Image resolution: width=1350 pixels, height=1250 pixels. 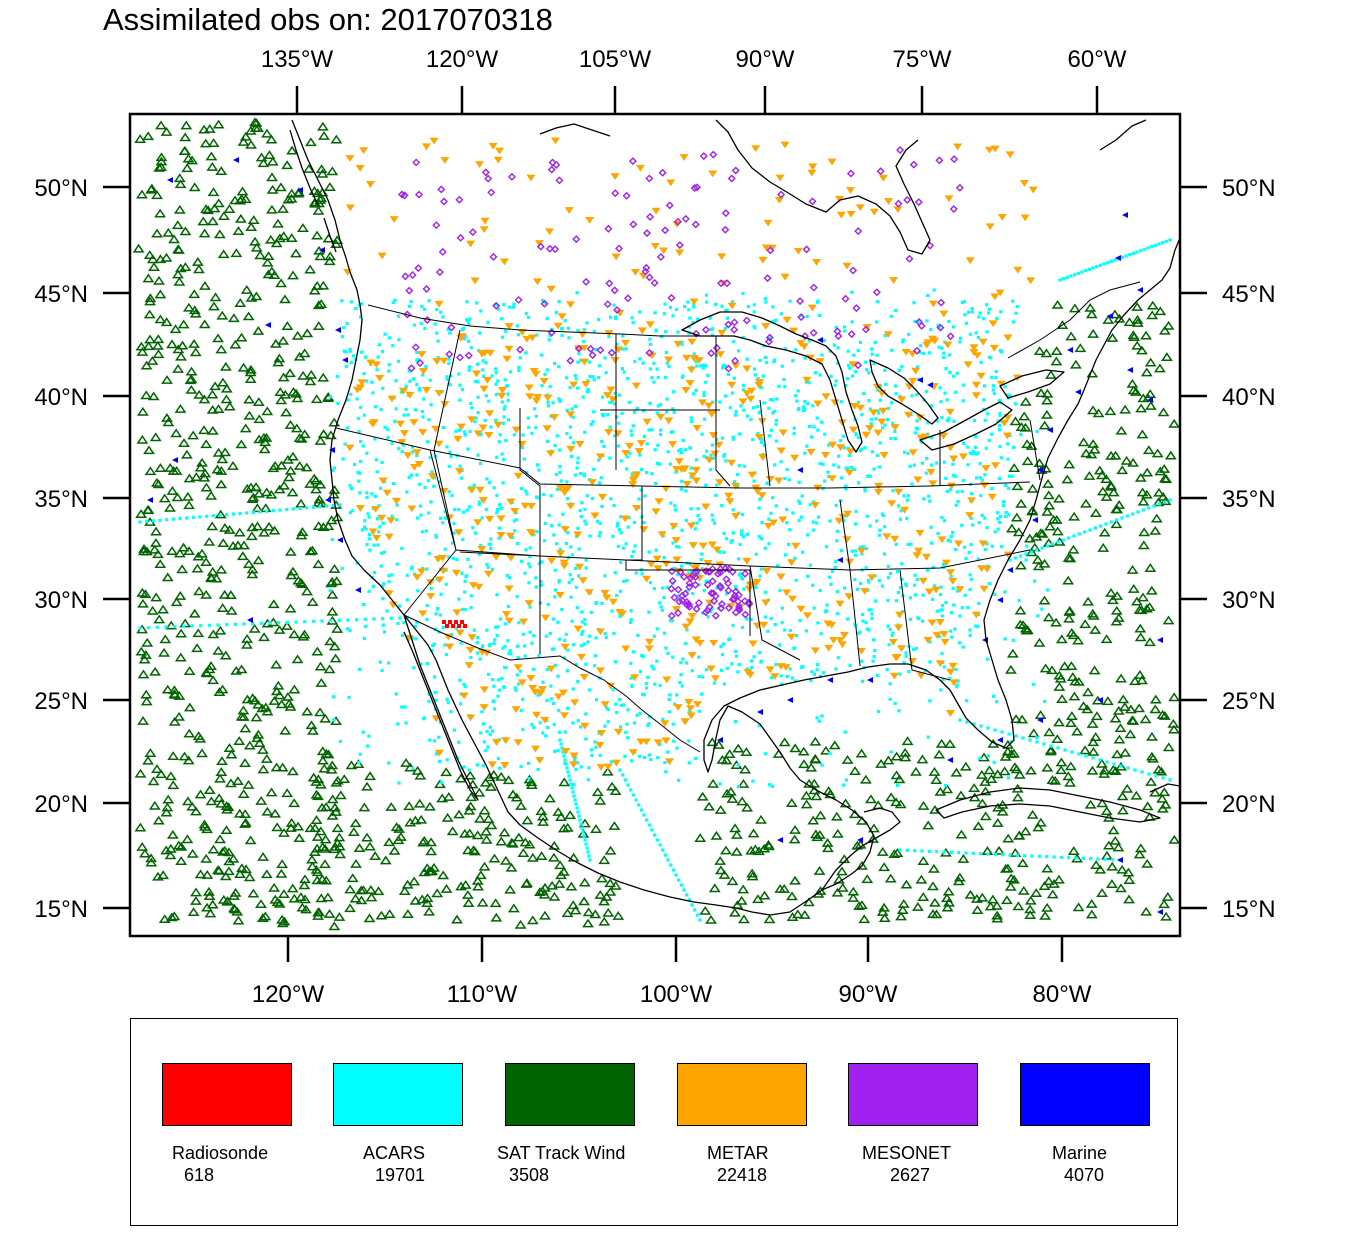 I want to click on left-lat-label: 20°N, so click(x=61, y=804).